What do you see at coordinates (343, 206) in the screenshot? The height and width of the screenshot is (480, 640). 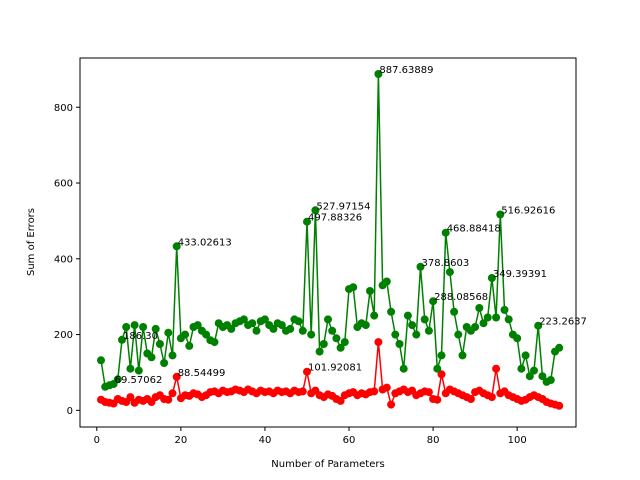 I see `data-label: 527.97154` at bounding box center [343, 206].